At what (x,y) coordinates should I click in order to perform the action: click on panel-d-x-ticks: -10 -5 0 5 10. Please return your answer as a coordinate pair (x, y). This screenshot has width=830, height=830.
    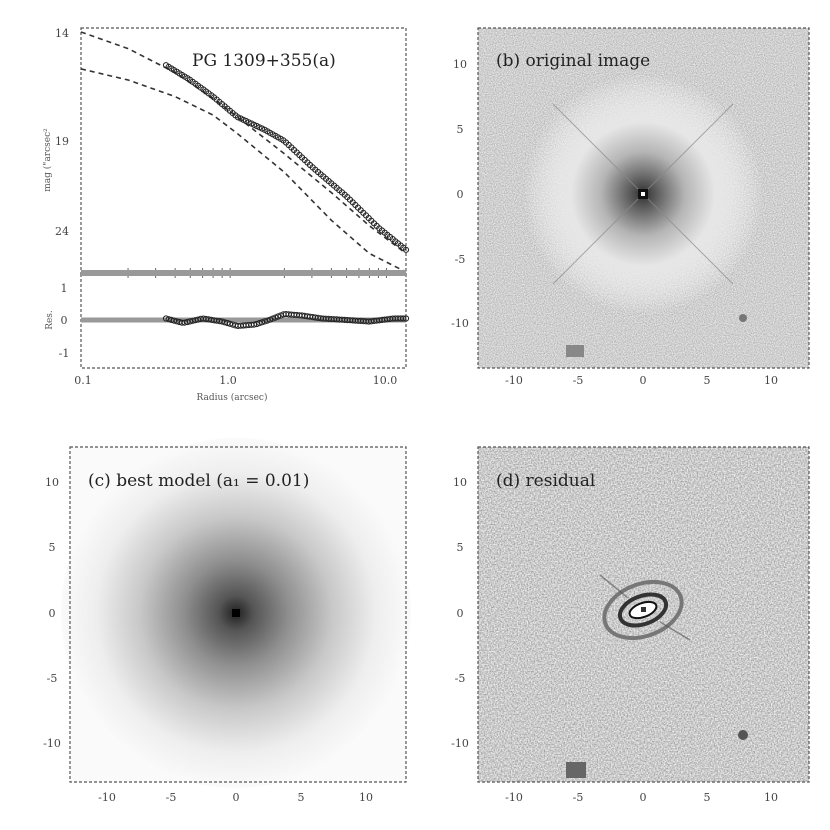
    Looking at the image, I should click on (641, 797).